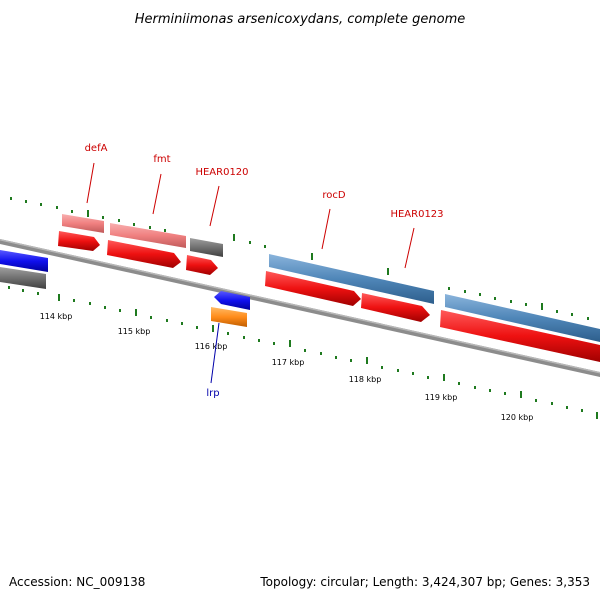 This screenshot has height=600, width=600. Describe the element at coordinates (161, 159) in the screenshot. I see `gene-label-fmt: fmt` at that location.